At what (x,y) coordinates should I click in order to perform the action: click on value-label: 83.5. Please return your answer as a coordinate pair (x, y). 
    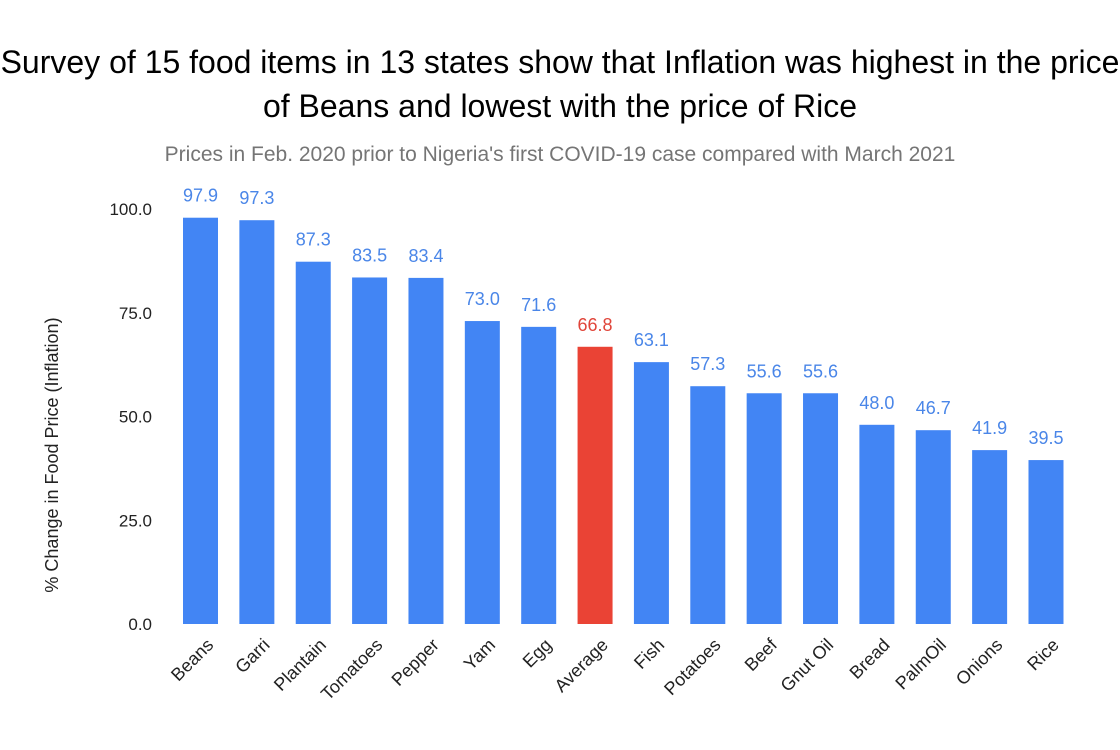
    Looking at the image, I should click on (369, 255).